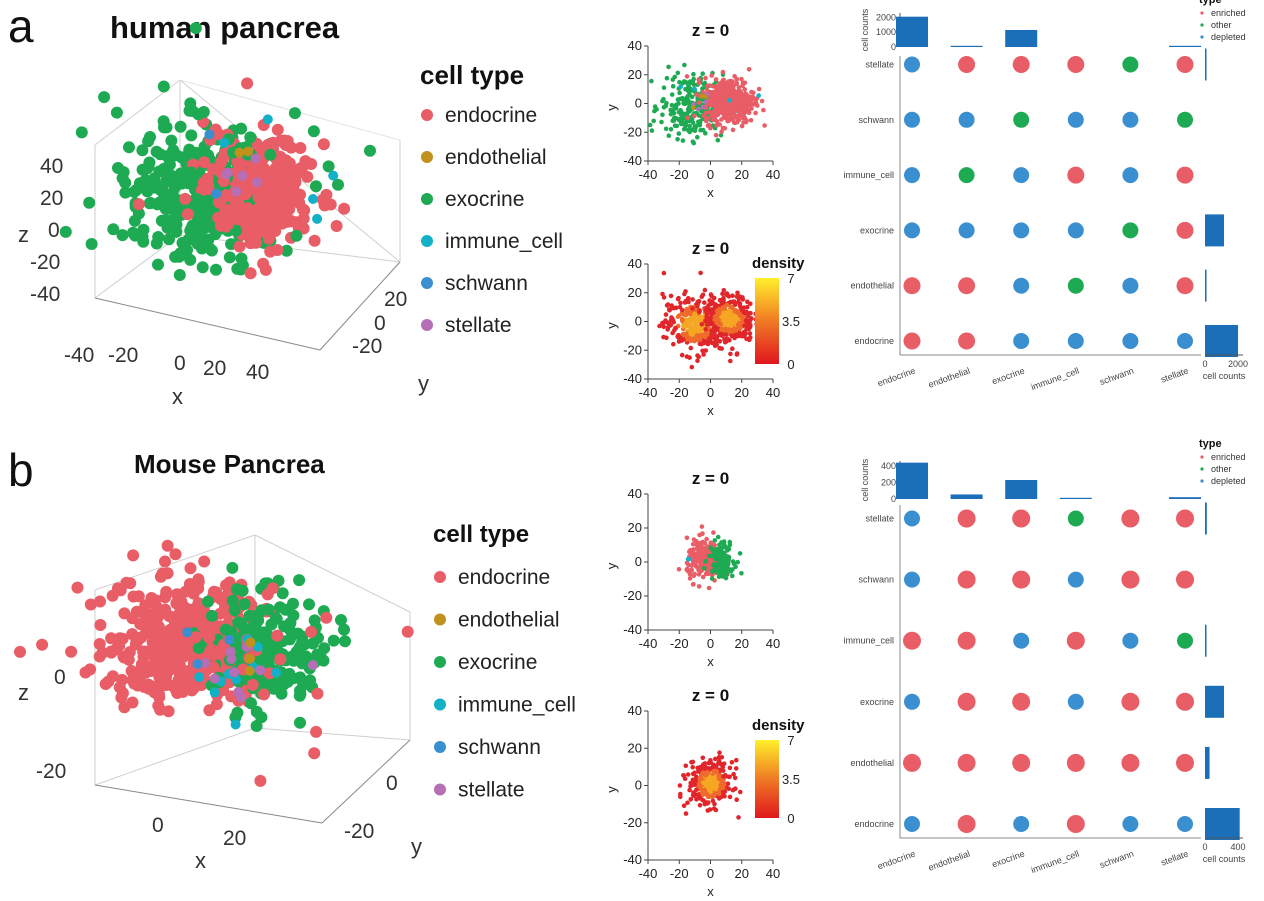 The image size is (1264, 901). I want to click on slice-y-tick: -20, so click(632, 349).